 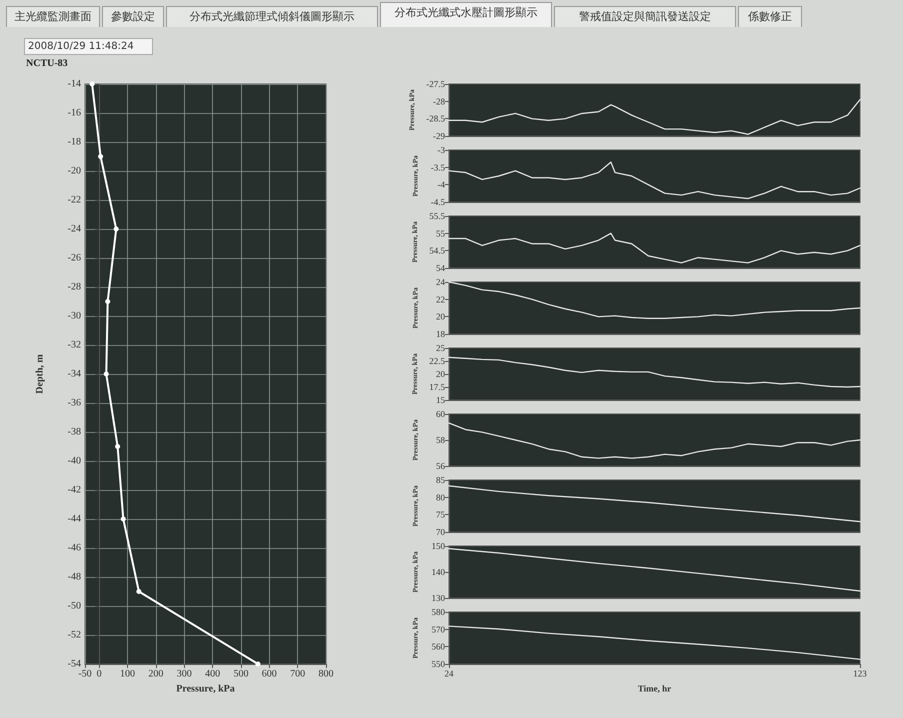 What do you see at coordinates (441, 414) in the screenshot?
I see `y-tick-label: 60` at bounding box center [441, 414].